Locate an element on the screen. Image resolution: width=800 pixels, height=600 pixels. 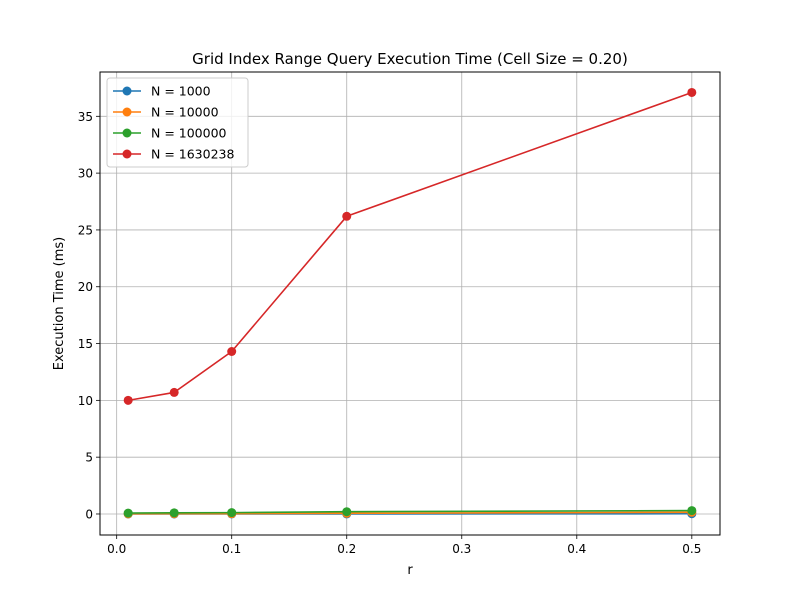
y-tick-label: 25 is located at coordinates (85, 230).